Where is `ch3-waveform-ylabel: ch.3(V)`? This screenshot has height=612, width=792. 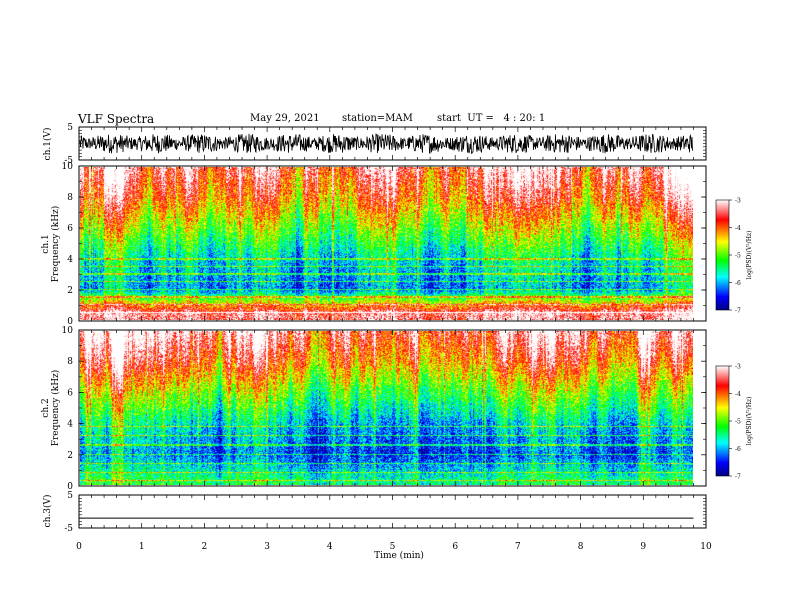
ch3-waveform-ylabel: ch.3(V) is located at coordinates (47, 511).